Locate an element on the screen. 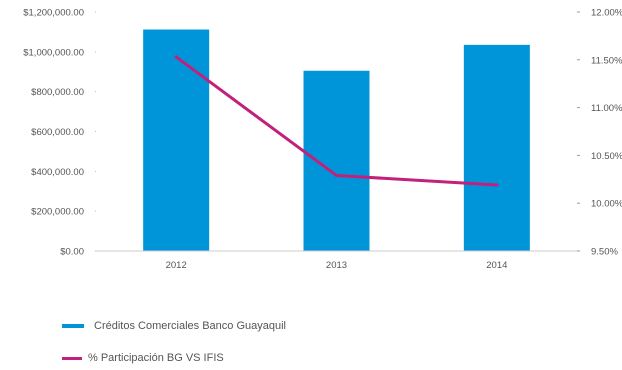  x-axis: 2012 2013 2014 is located at coordinates (336, 260).